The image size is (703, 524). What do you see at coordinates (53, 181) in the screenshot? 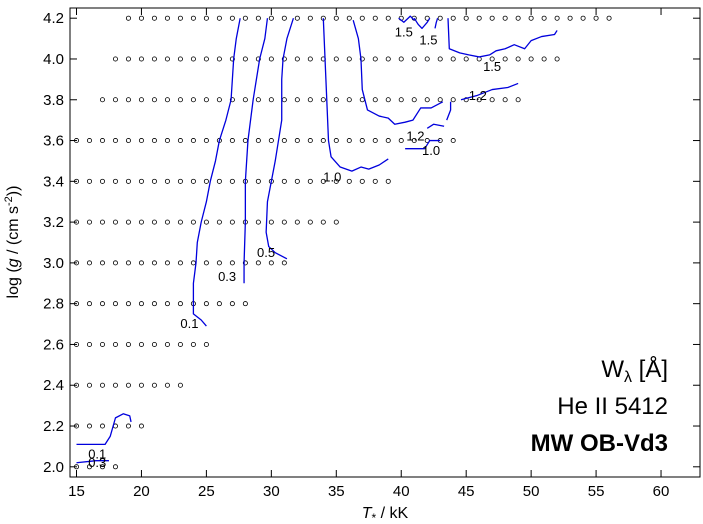
I see `y-tick-label: 3.4` at bounding box center [53, 181].